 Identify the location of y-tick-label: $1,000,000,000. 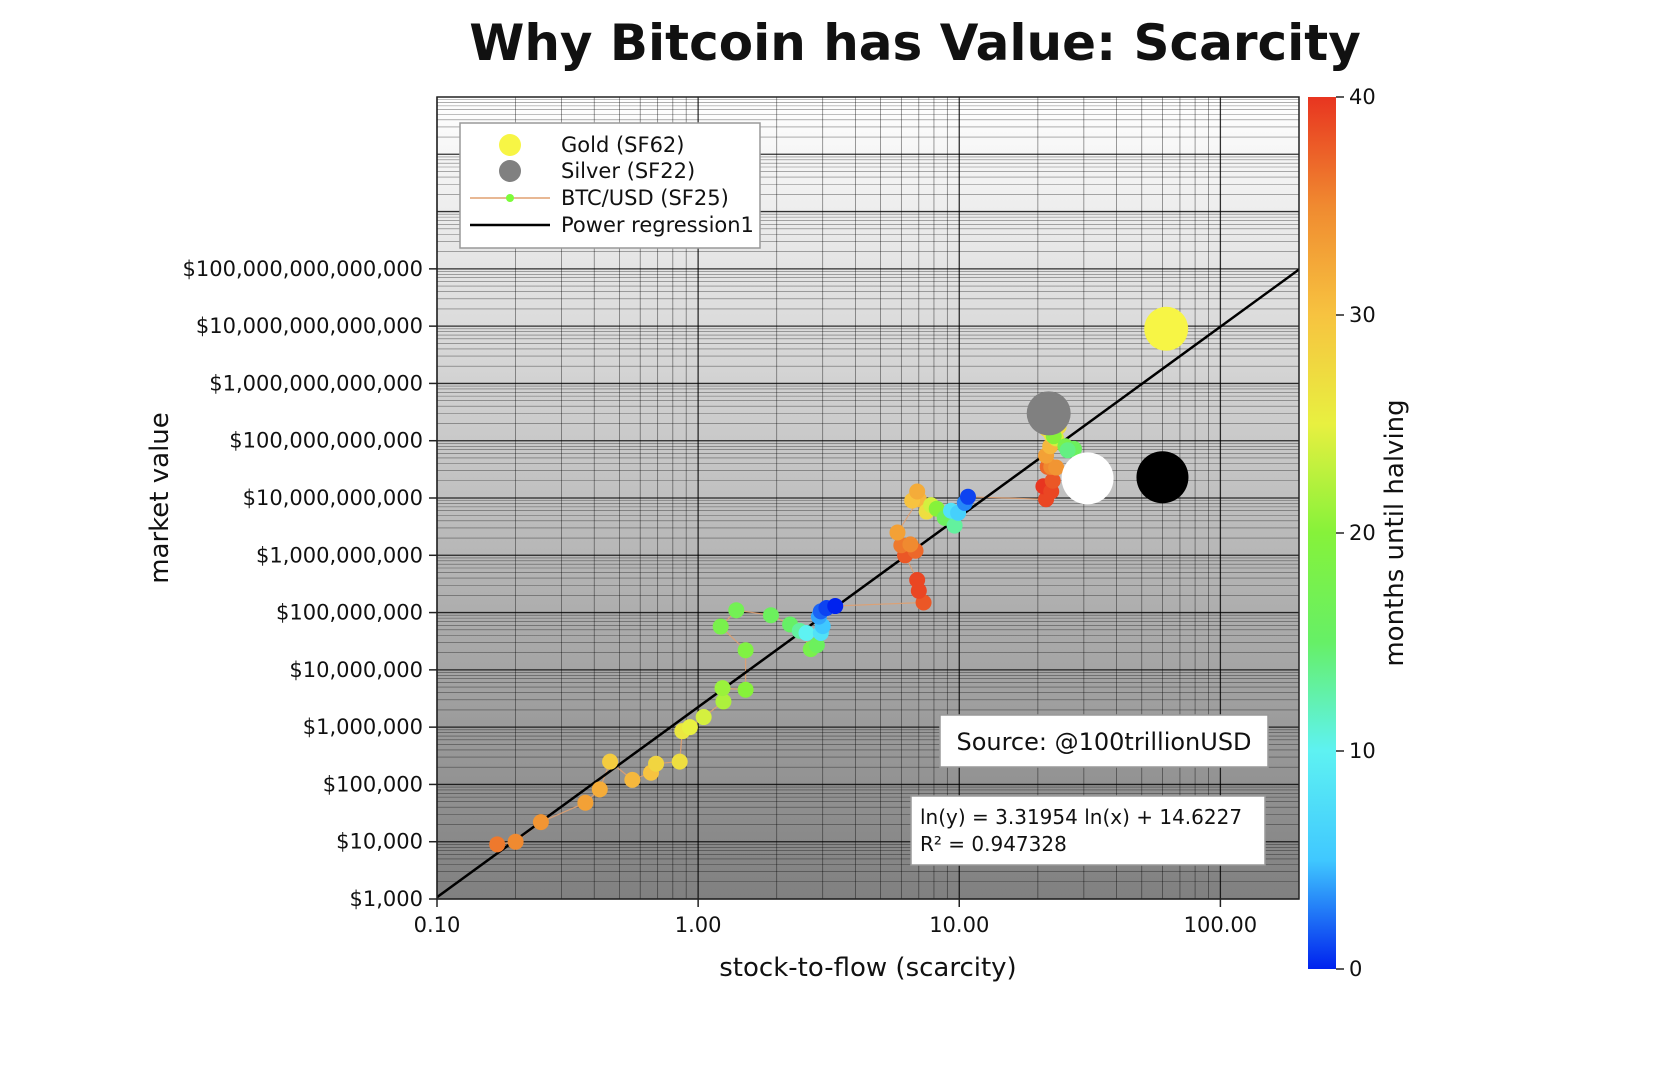
(339, 555).